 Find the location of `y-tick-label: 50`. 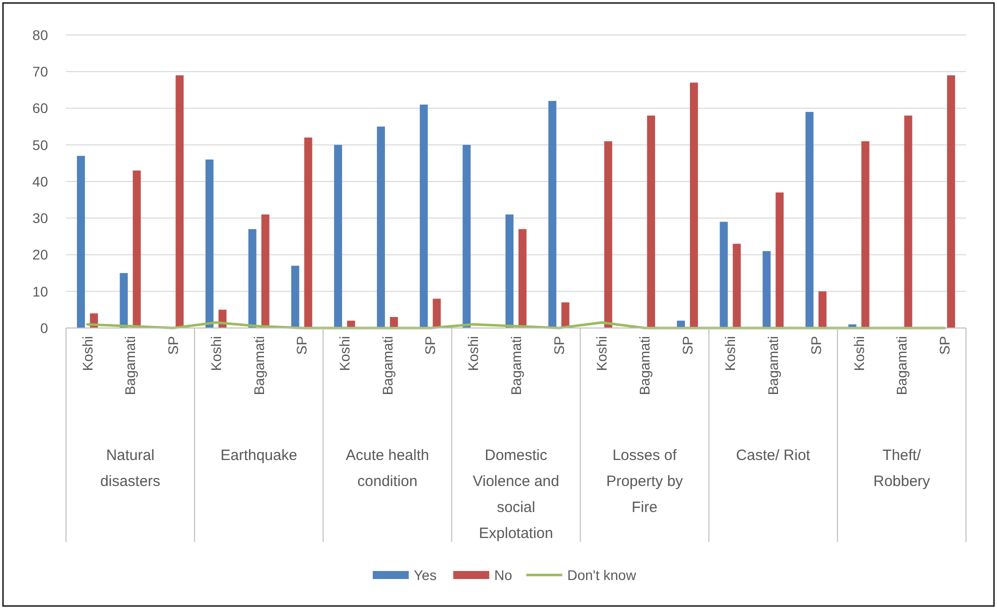

y-tick-label: 50 is located at coordinates (40, 144).